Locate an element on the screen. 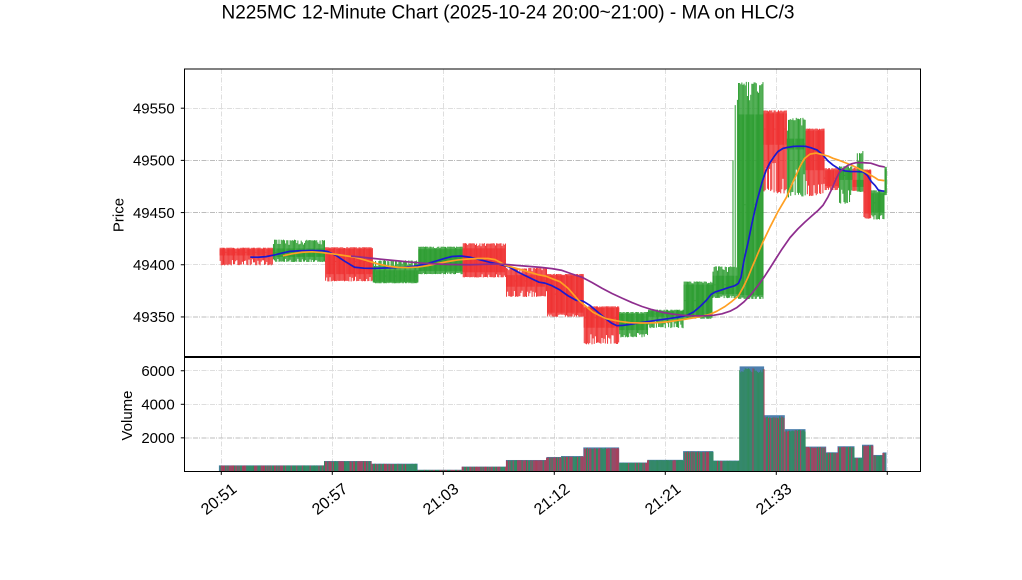 This screenshot has height=580, width=1022. svg-text: Volume is located at coordinates (127, 415).